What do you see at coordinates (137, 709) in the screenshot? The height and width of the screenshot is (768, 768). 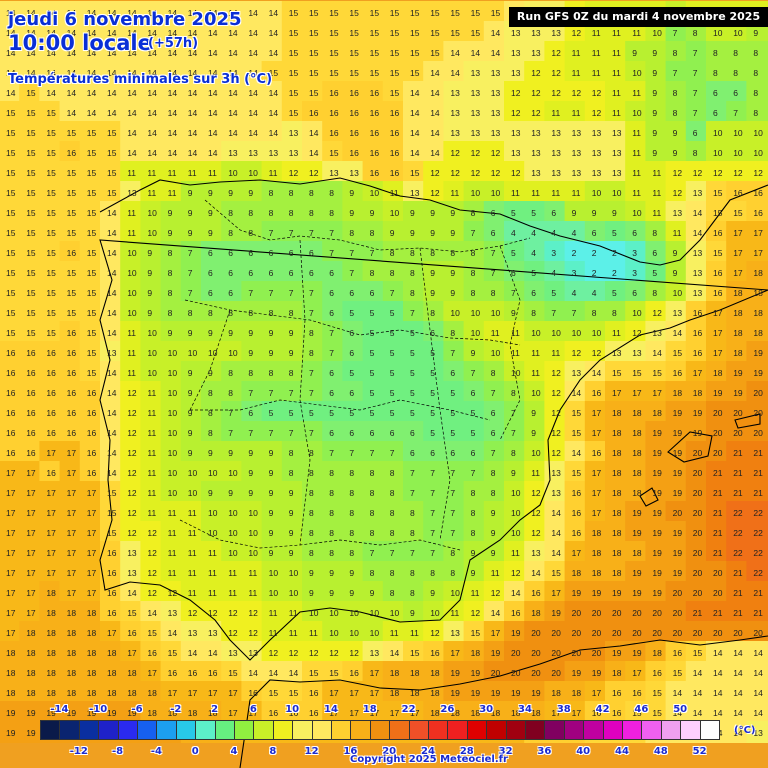 I see `legend-label-top: -6` at bounding box center [137, 709].